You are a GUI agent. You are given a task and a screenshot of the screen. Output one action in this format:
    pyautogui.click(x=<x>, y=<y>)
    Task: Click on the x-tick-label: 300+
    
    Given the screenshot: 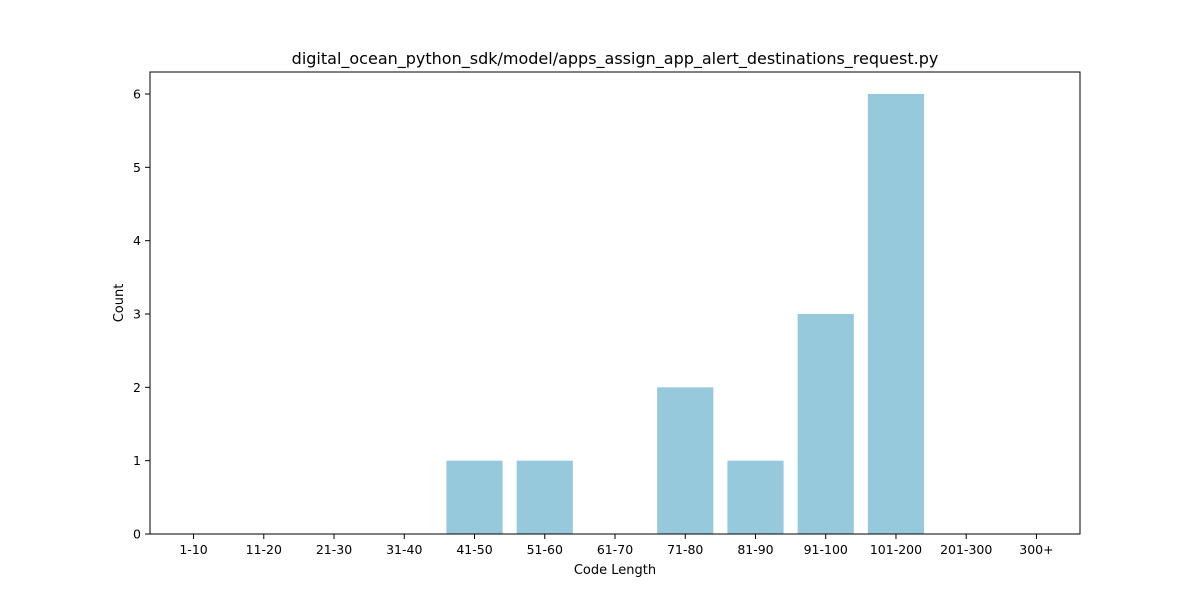 What is the action you would take?
    pyautogui.click(x=1036, y=549)
    